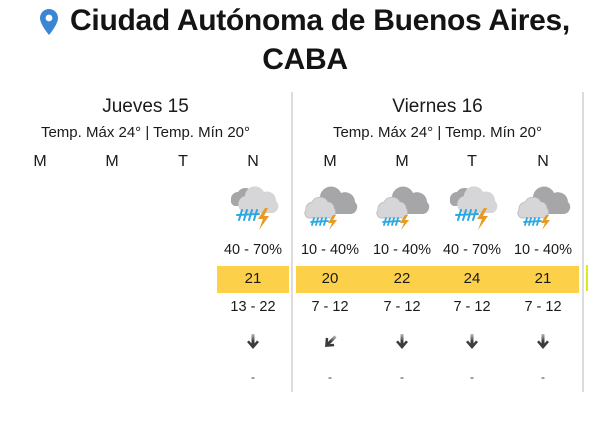 The width and height of the screenshot is (610, 425). What do you see at coordinates (402, 278) in the screenshot?
I see `temperature-value: 22` at bounding box center [402, 278].